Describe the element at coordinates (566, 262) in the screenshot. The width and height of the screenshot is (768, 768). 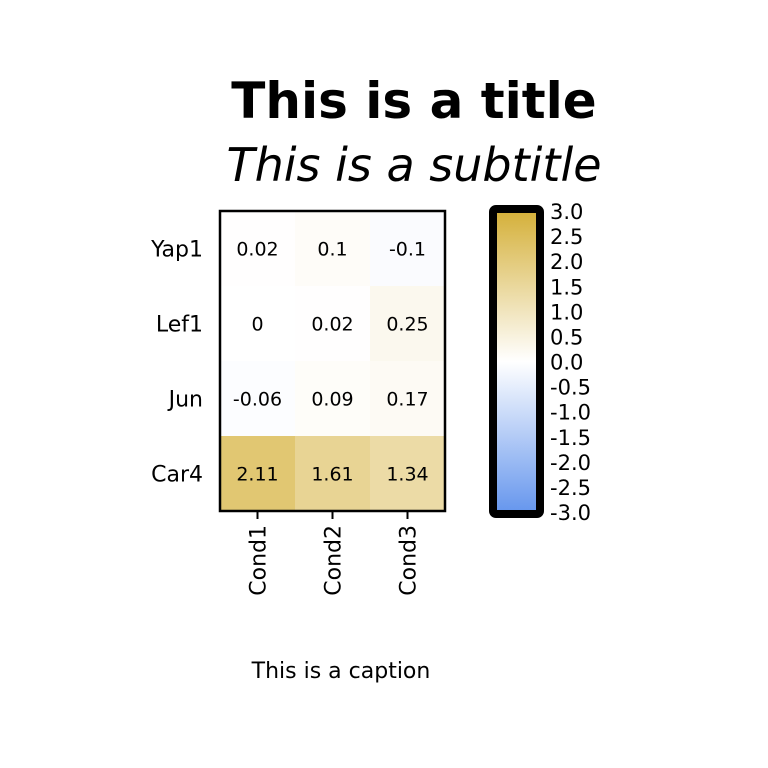
I see `colorbar-tick-label: 2.0` at that location.